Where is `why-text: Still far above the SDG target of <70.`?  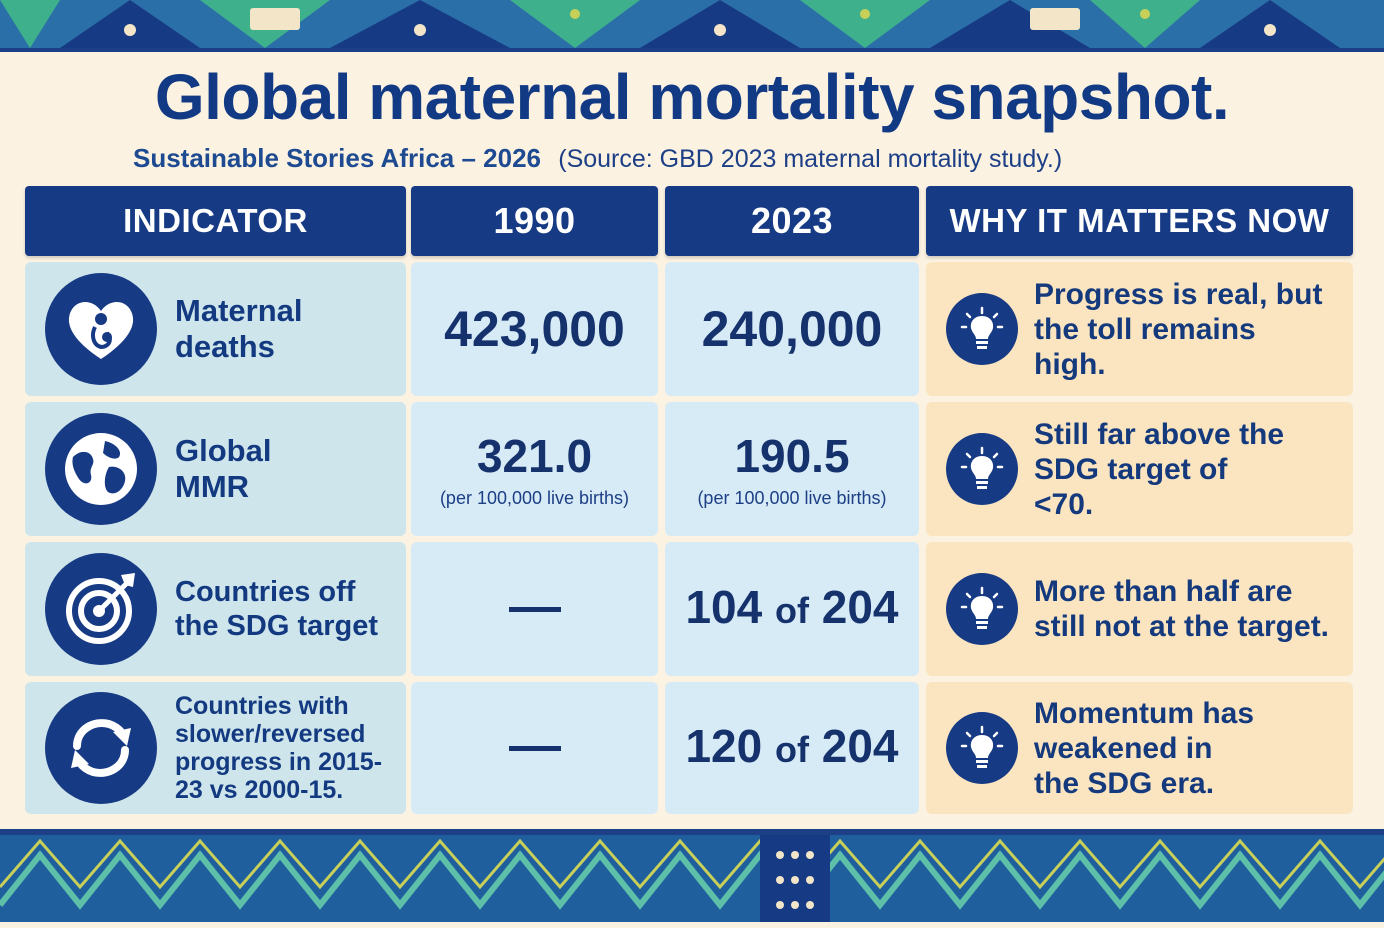 why-text: Still far above the SDG target of <70. is located at coordinates (1159, 469).